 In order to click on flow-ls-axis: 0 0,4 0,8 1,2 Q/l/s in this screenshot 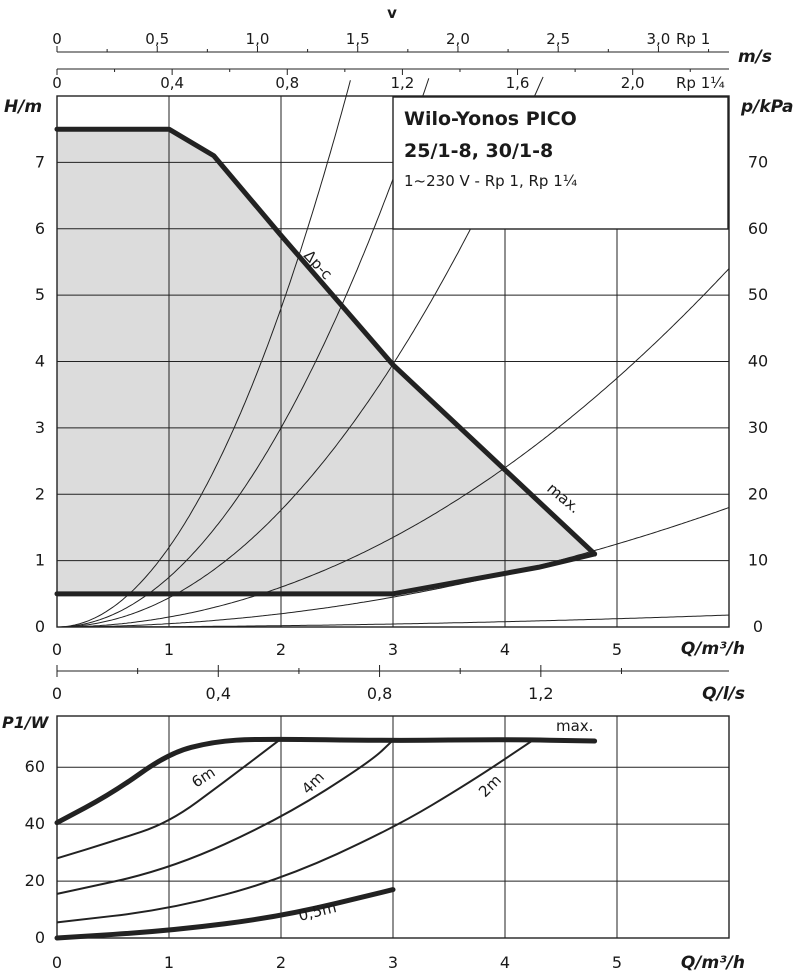, I will do `click(398, 684)`.